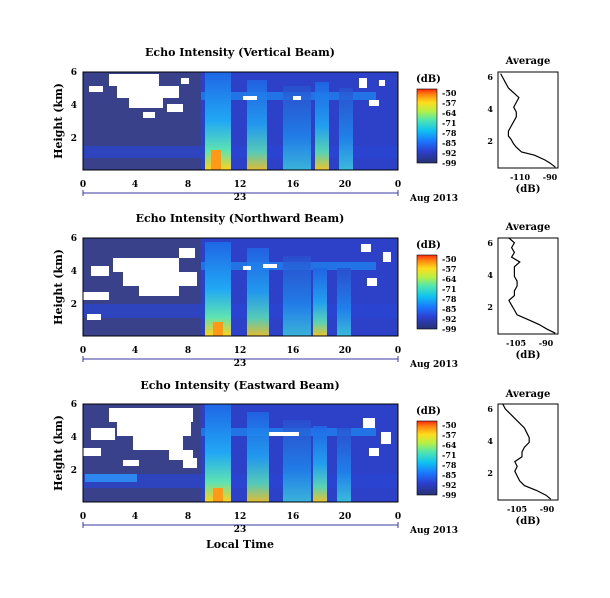 The width and height of the screenshot is (610, 598). I want to click on colorbar-ramp, so click(427, 126).